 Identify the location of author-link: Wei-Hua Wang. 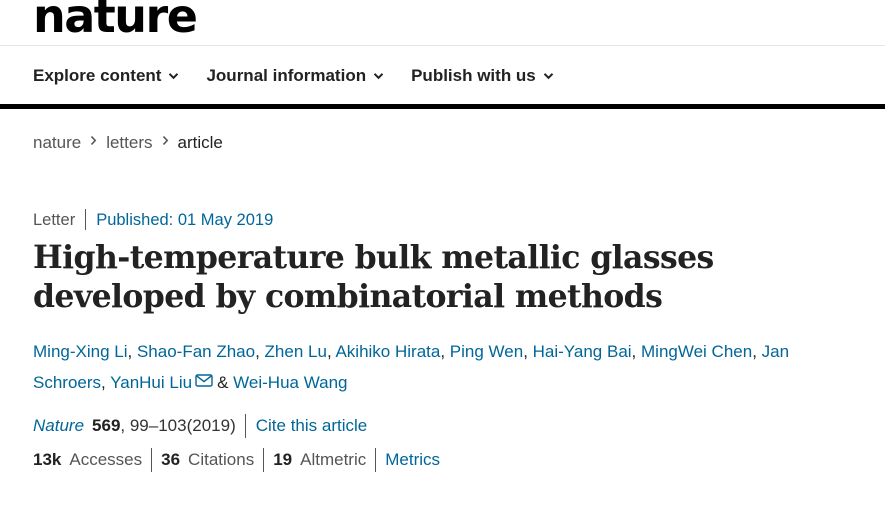
(290, 382).